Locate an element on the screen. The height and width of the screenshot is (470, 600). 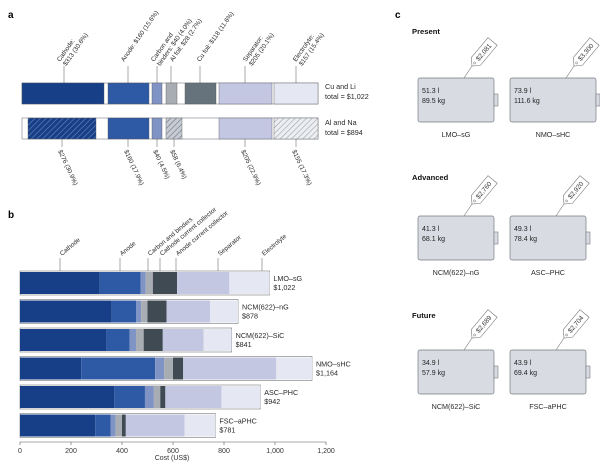
cost-bar-ncm-622-ng-carbon-and-binders is located at coordinates (139, 311).